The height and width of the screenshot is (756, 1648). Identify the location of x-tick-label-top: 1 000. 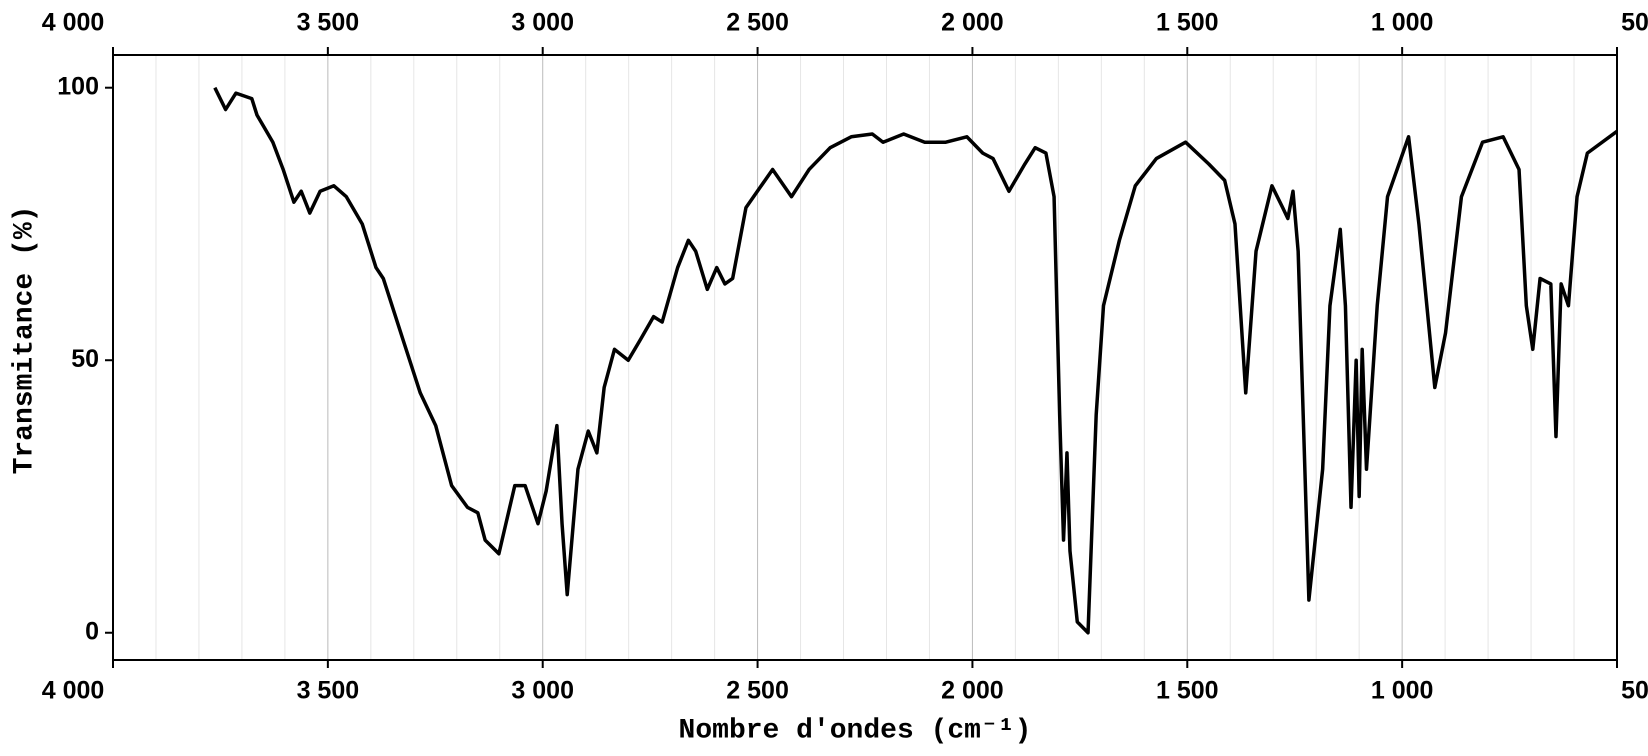
(1402, 23).